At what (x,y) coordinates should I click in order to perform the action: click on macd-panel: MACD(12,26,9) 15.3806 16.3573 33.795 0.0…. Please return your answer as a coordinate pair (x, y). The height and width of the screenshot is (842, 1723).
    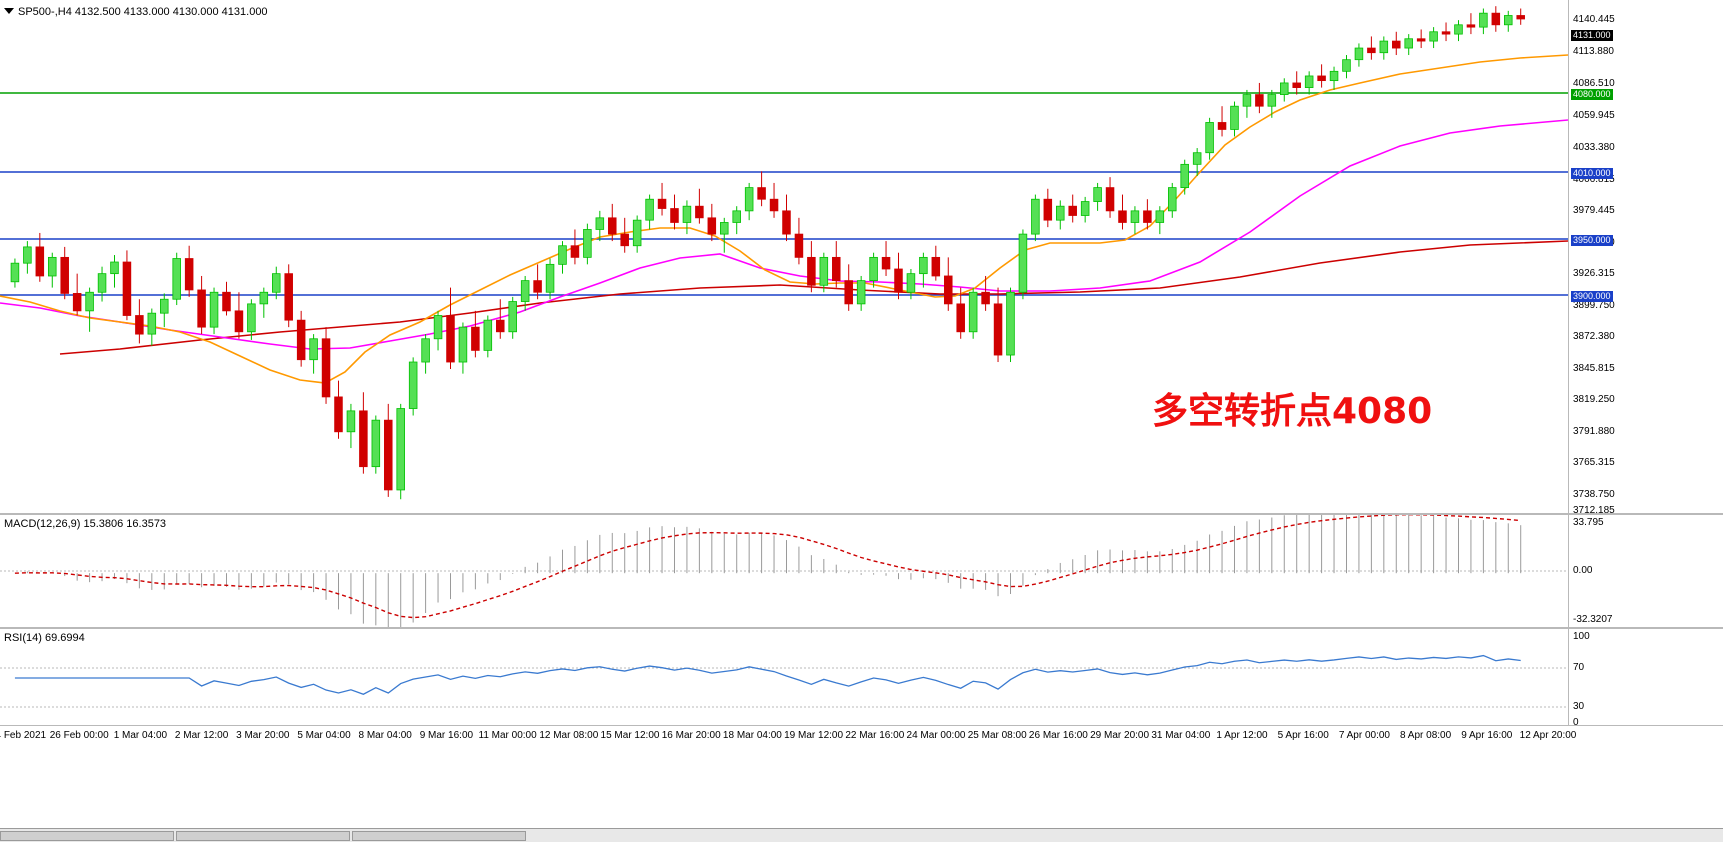
    Looking at the image, I should click on (861, 571).